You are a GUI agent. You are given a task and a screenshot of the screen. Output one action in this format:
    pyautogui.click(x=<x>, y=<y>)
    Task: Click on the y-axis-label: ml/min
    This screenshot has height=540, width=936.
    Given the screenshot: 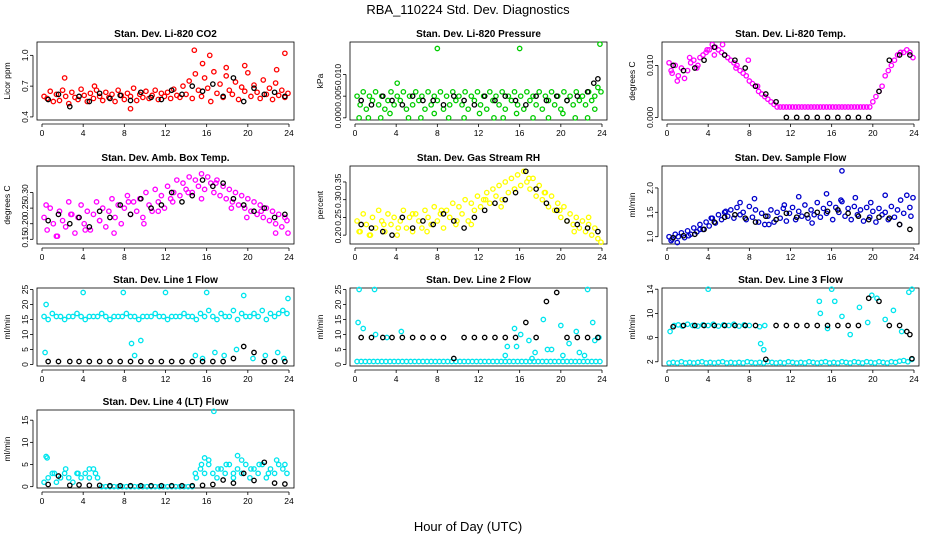 What is the action you would take?
    pyautogui.click(x=320, y=326)
    